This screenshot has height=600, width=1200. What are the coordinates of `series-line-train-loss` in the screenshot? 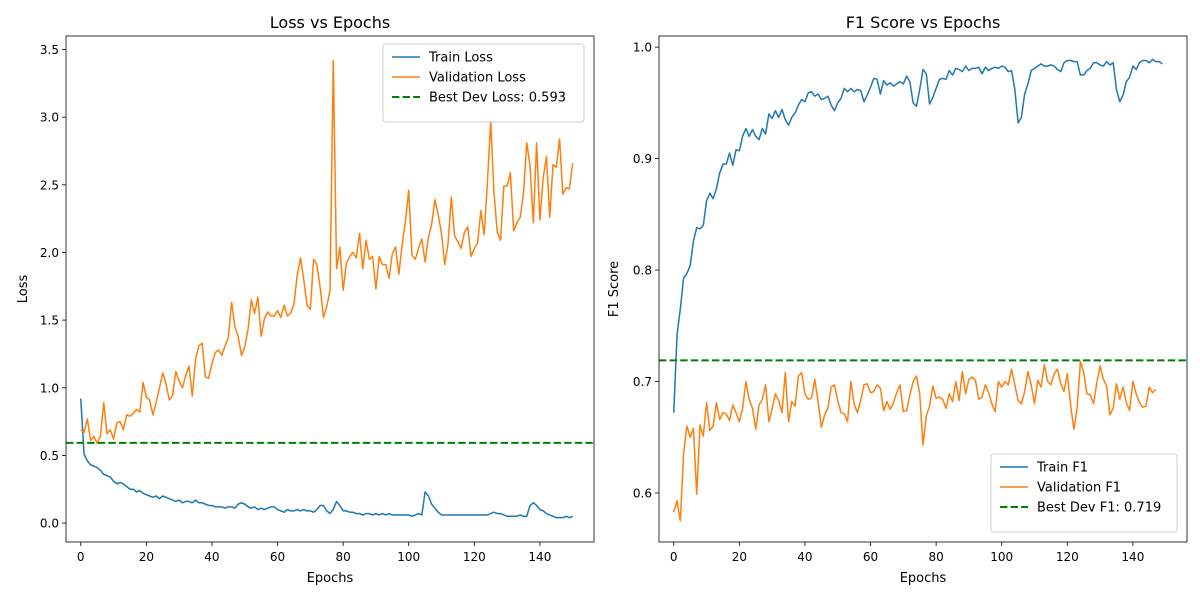 It's located at (326, 458).